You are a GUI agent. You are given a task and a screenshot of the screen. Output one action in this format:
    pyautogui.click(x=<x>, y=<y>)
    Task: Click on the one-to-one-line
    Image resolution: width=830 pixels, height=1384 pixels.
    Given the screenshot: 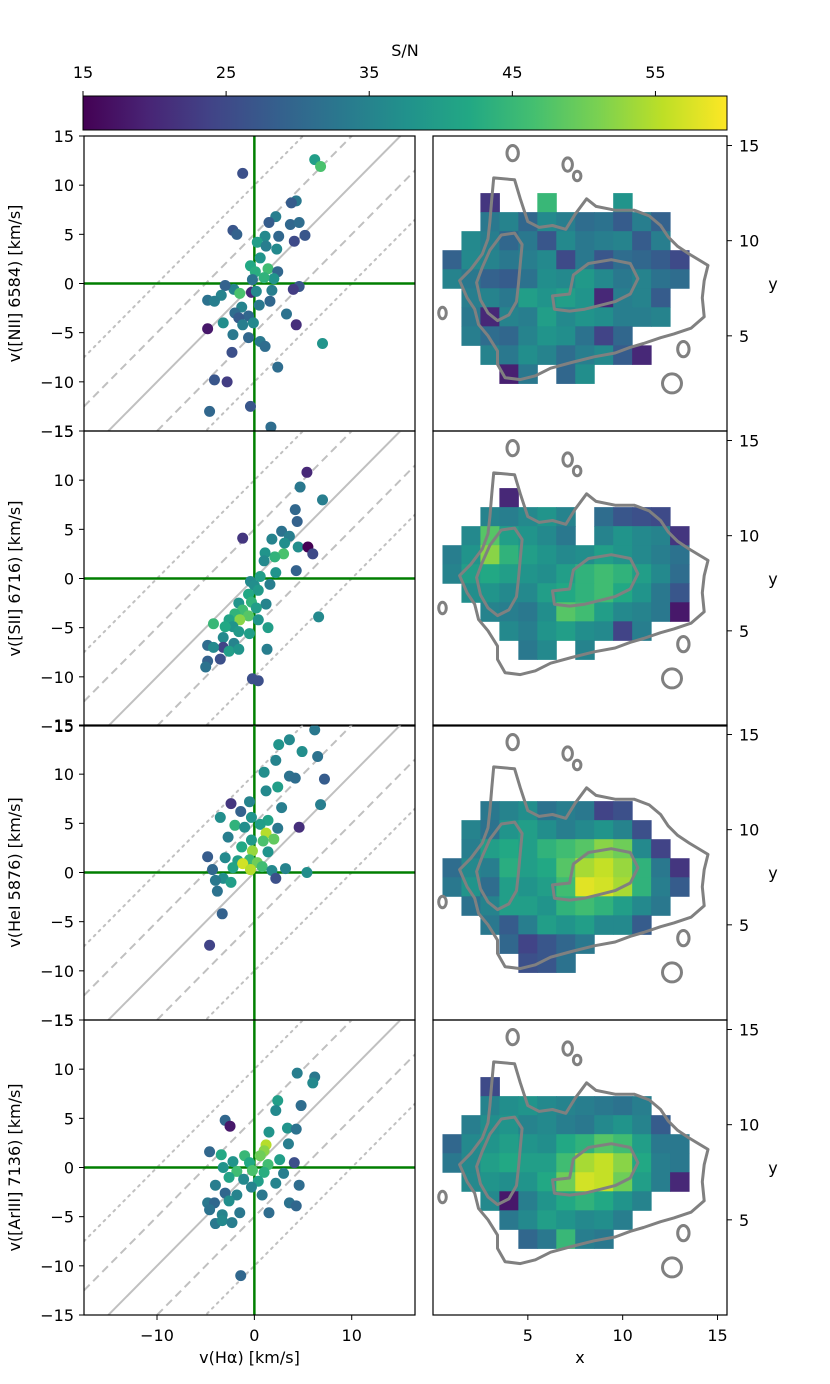 What is the action you would take?
    pyautogui.click(x=254, y=872)
    